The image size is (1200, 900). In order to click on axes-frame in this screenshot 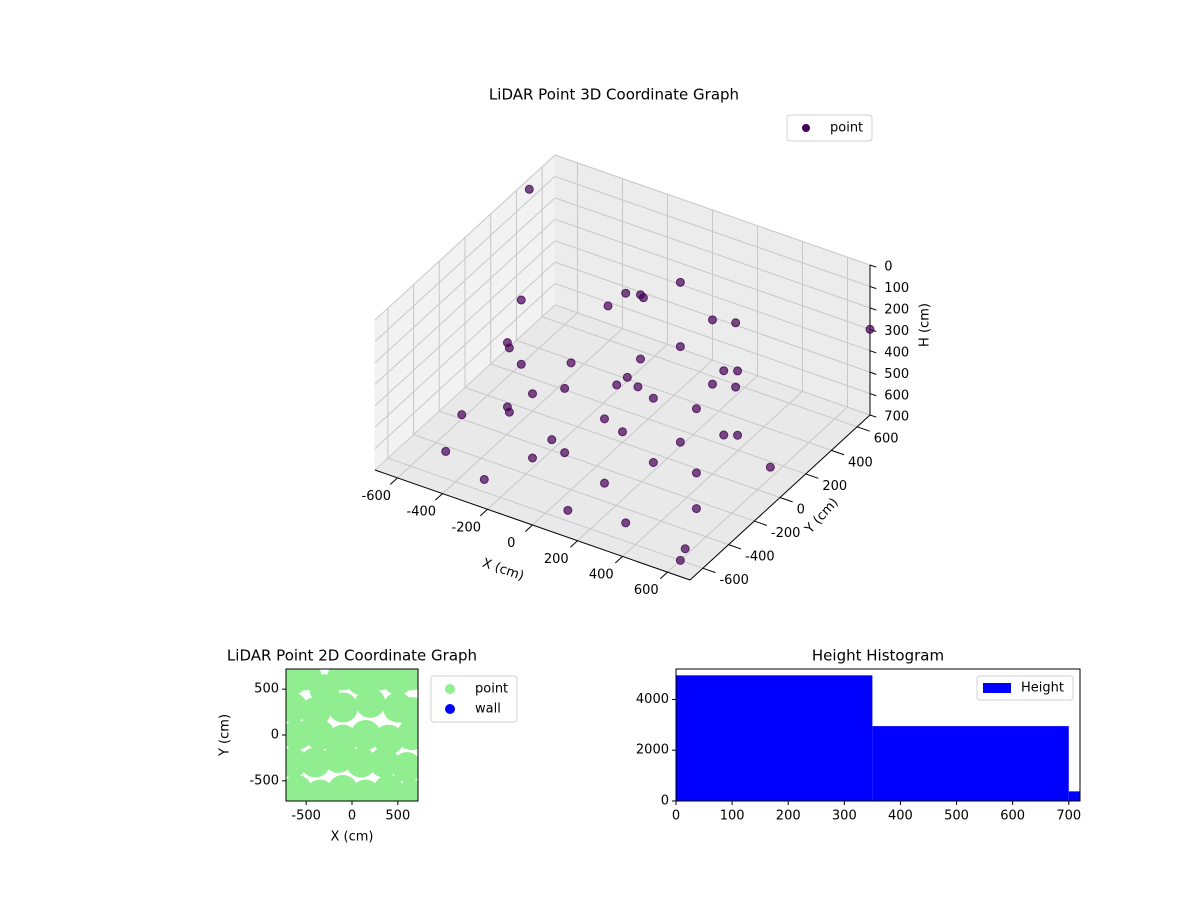, I will do `click(878, 735)`.